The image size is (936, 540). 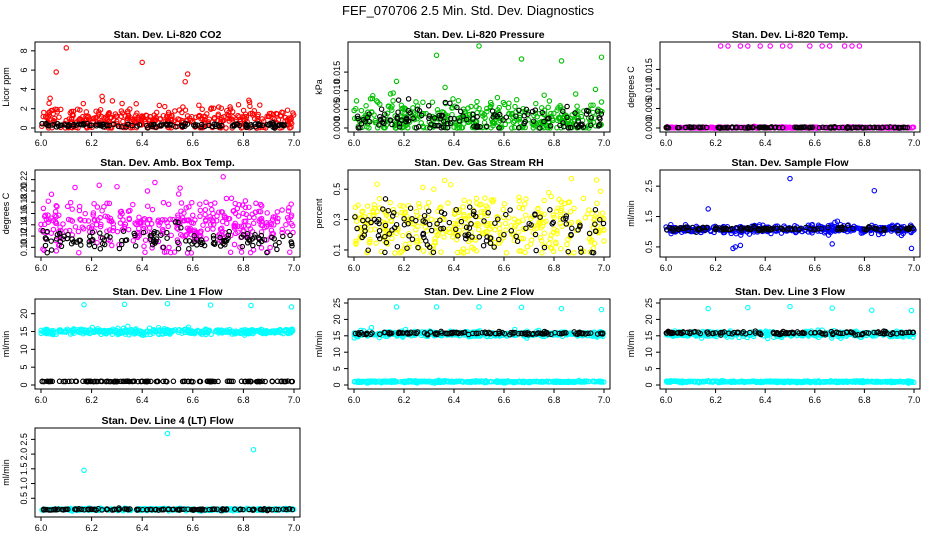 What do you see at coordinates (715, 143) in the screenshot?
I see `x-tick-label: 6.2` at bounding box center [715, 143].